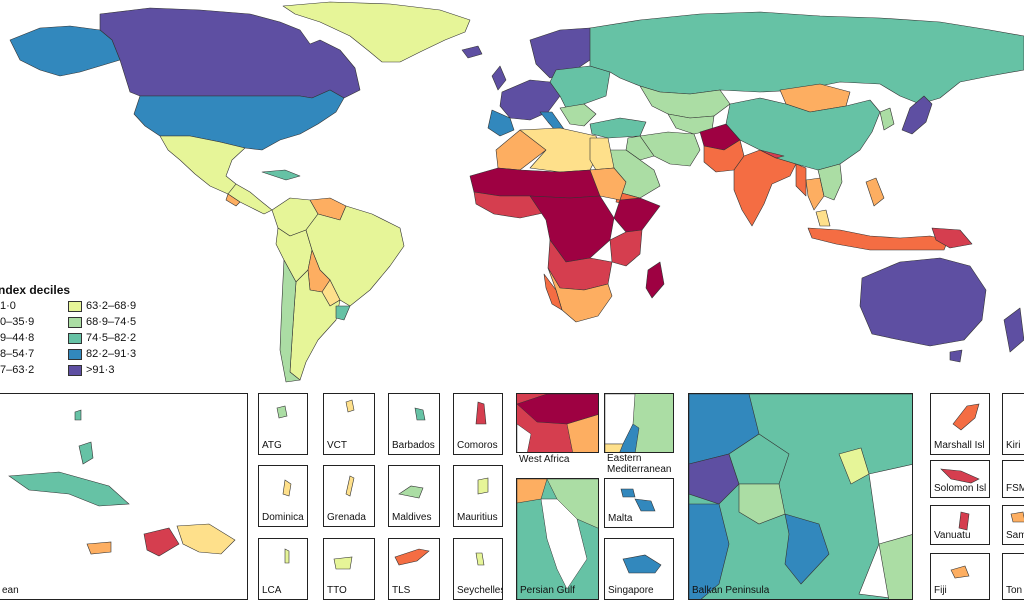  Describe the element at coordinates (111, 338) in the screenshot. I see `legend-label: 74·5–82·2` at that location.